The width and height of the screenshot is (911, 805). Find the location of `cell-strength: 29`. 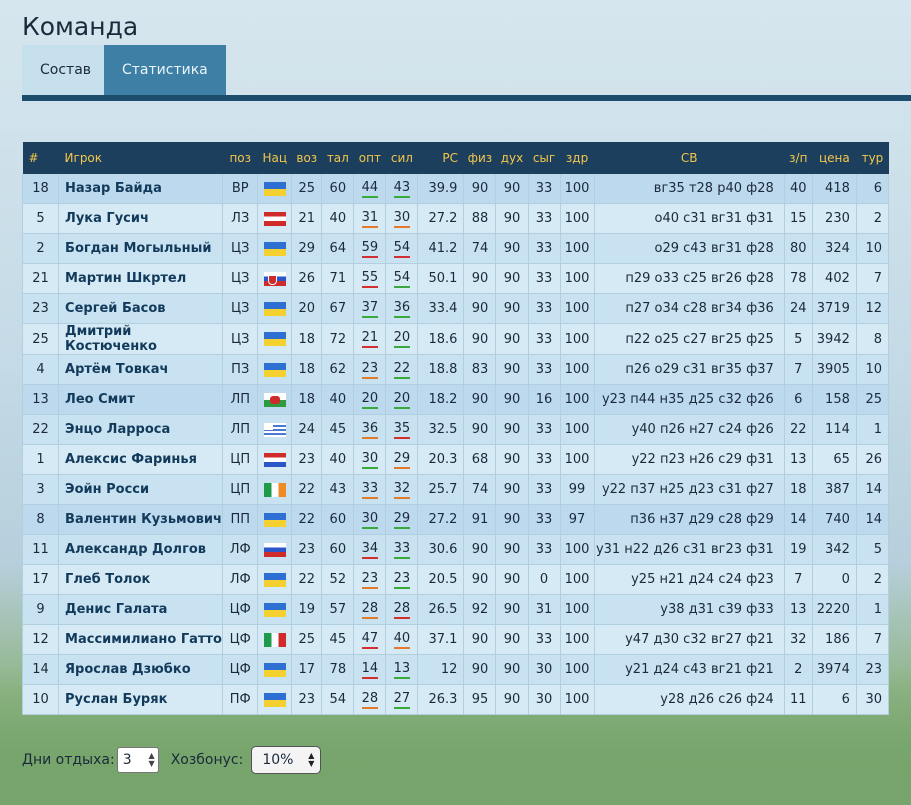

cell-strength: 29 is located at coordinates (402, 459).